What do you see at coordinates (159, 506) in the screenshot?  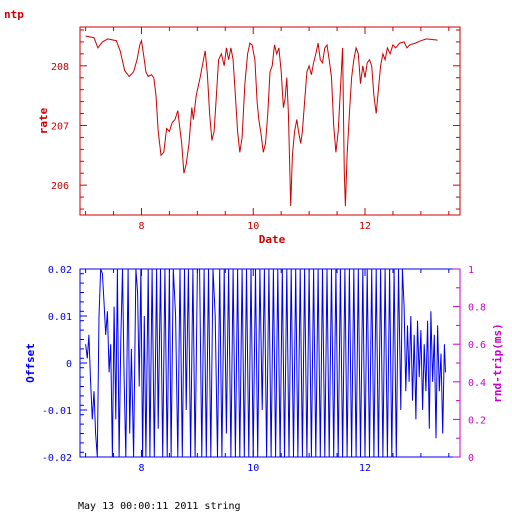 I see `footer-caption: May 13 00:00:11 2011 string` at bounding box center [159, 506].